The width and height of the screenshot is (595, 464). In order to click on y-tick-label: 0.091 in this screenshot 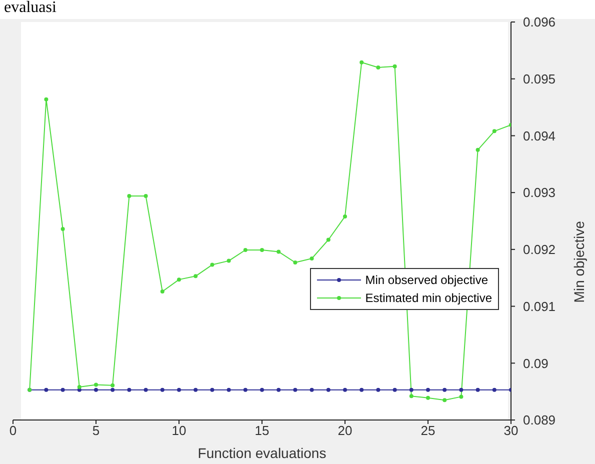, I will do `click(539, 306)`.